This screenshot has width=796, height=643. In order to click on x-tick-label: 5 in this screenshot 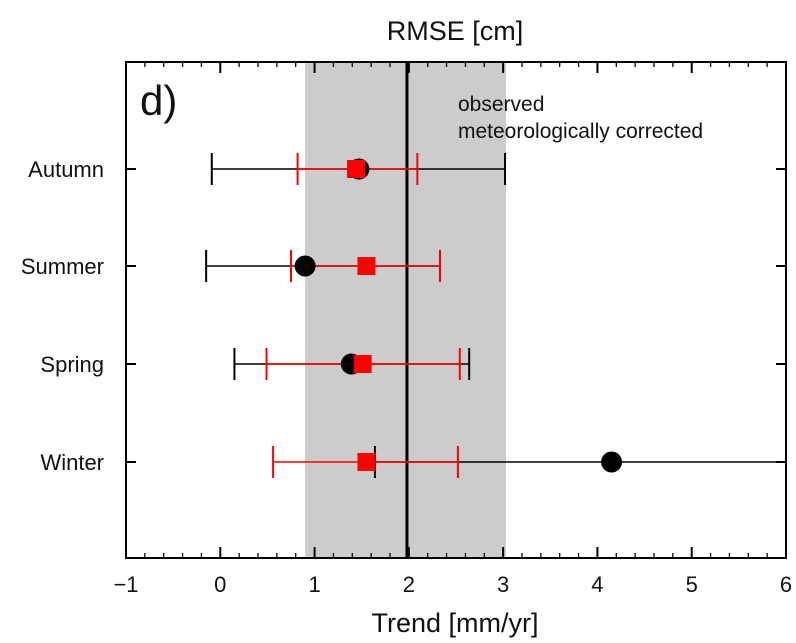, I will do `click(692, 584)`.